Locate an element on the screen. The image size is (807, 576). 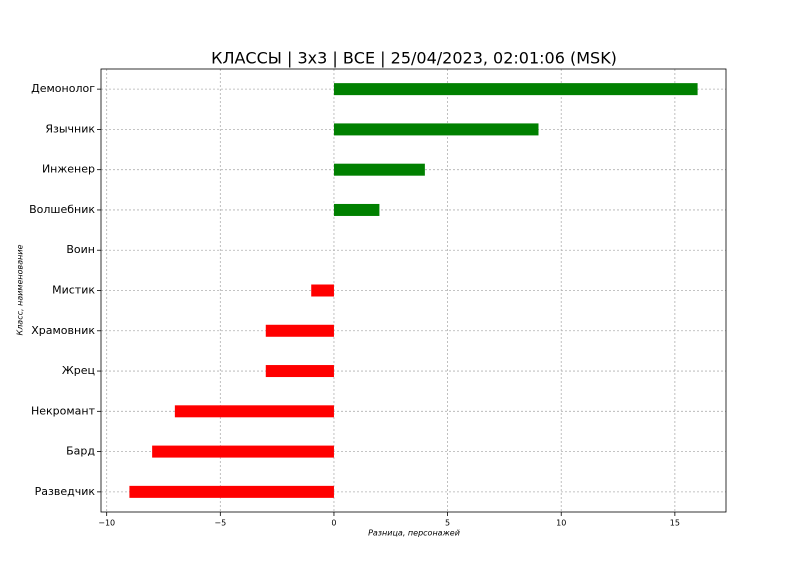
y-axis-label: Класс, наименование is located at coordinates (20, 289).